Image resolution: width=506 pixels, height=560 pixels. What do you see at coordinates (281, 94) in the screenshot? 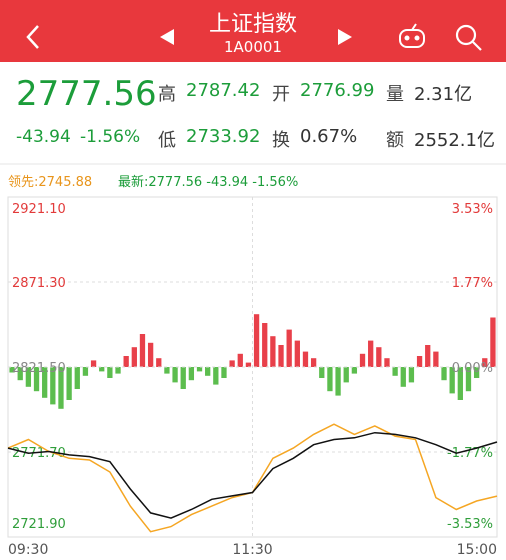
I see `stat-label: 开` at bounding box center [281, 94].